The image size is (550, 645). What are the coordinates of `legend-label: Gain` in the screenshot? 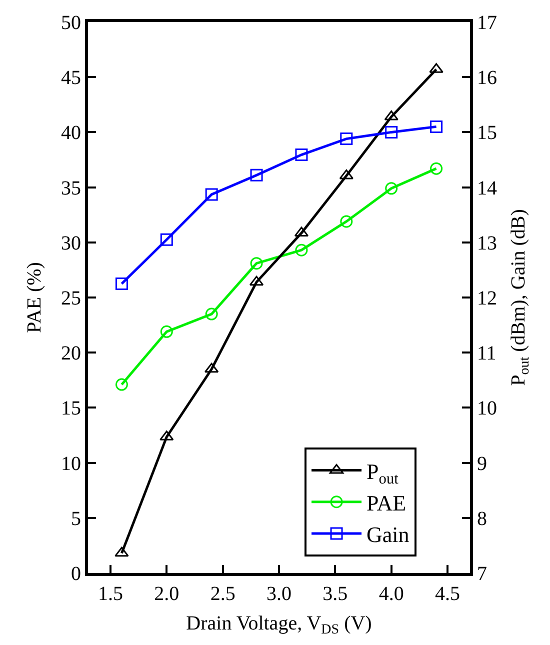 It's located at (388, 535).